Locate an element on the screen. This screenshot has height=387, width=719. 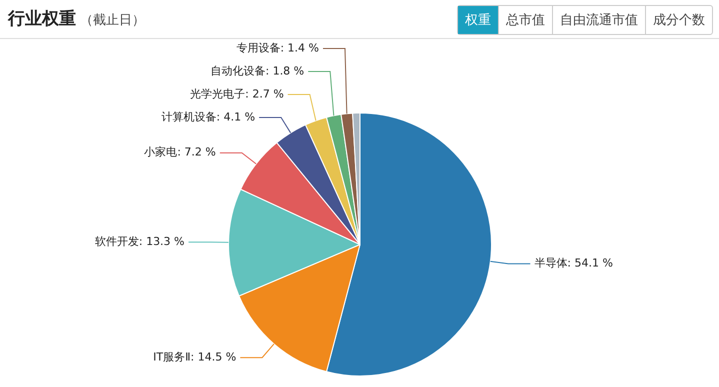
slice-label: 半导体: 54.1 % is located at coordinates (573, 263).